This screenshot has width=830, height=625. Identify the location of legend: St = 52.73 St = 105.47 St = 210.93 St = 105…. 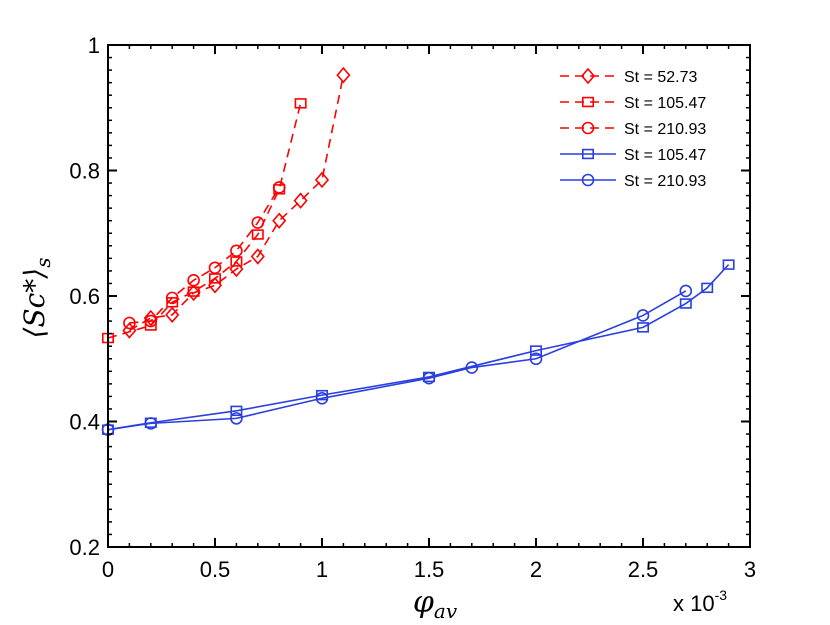
(633, 128).